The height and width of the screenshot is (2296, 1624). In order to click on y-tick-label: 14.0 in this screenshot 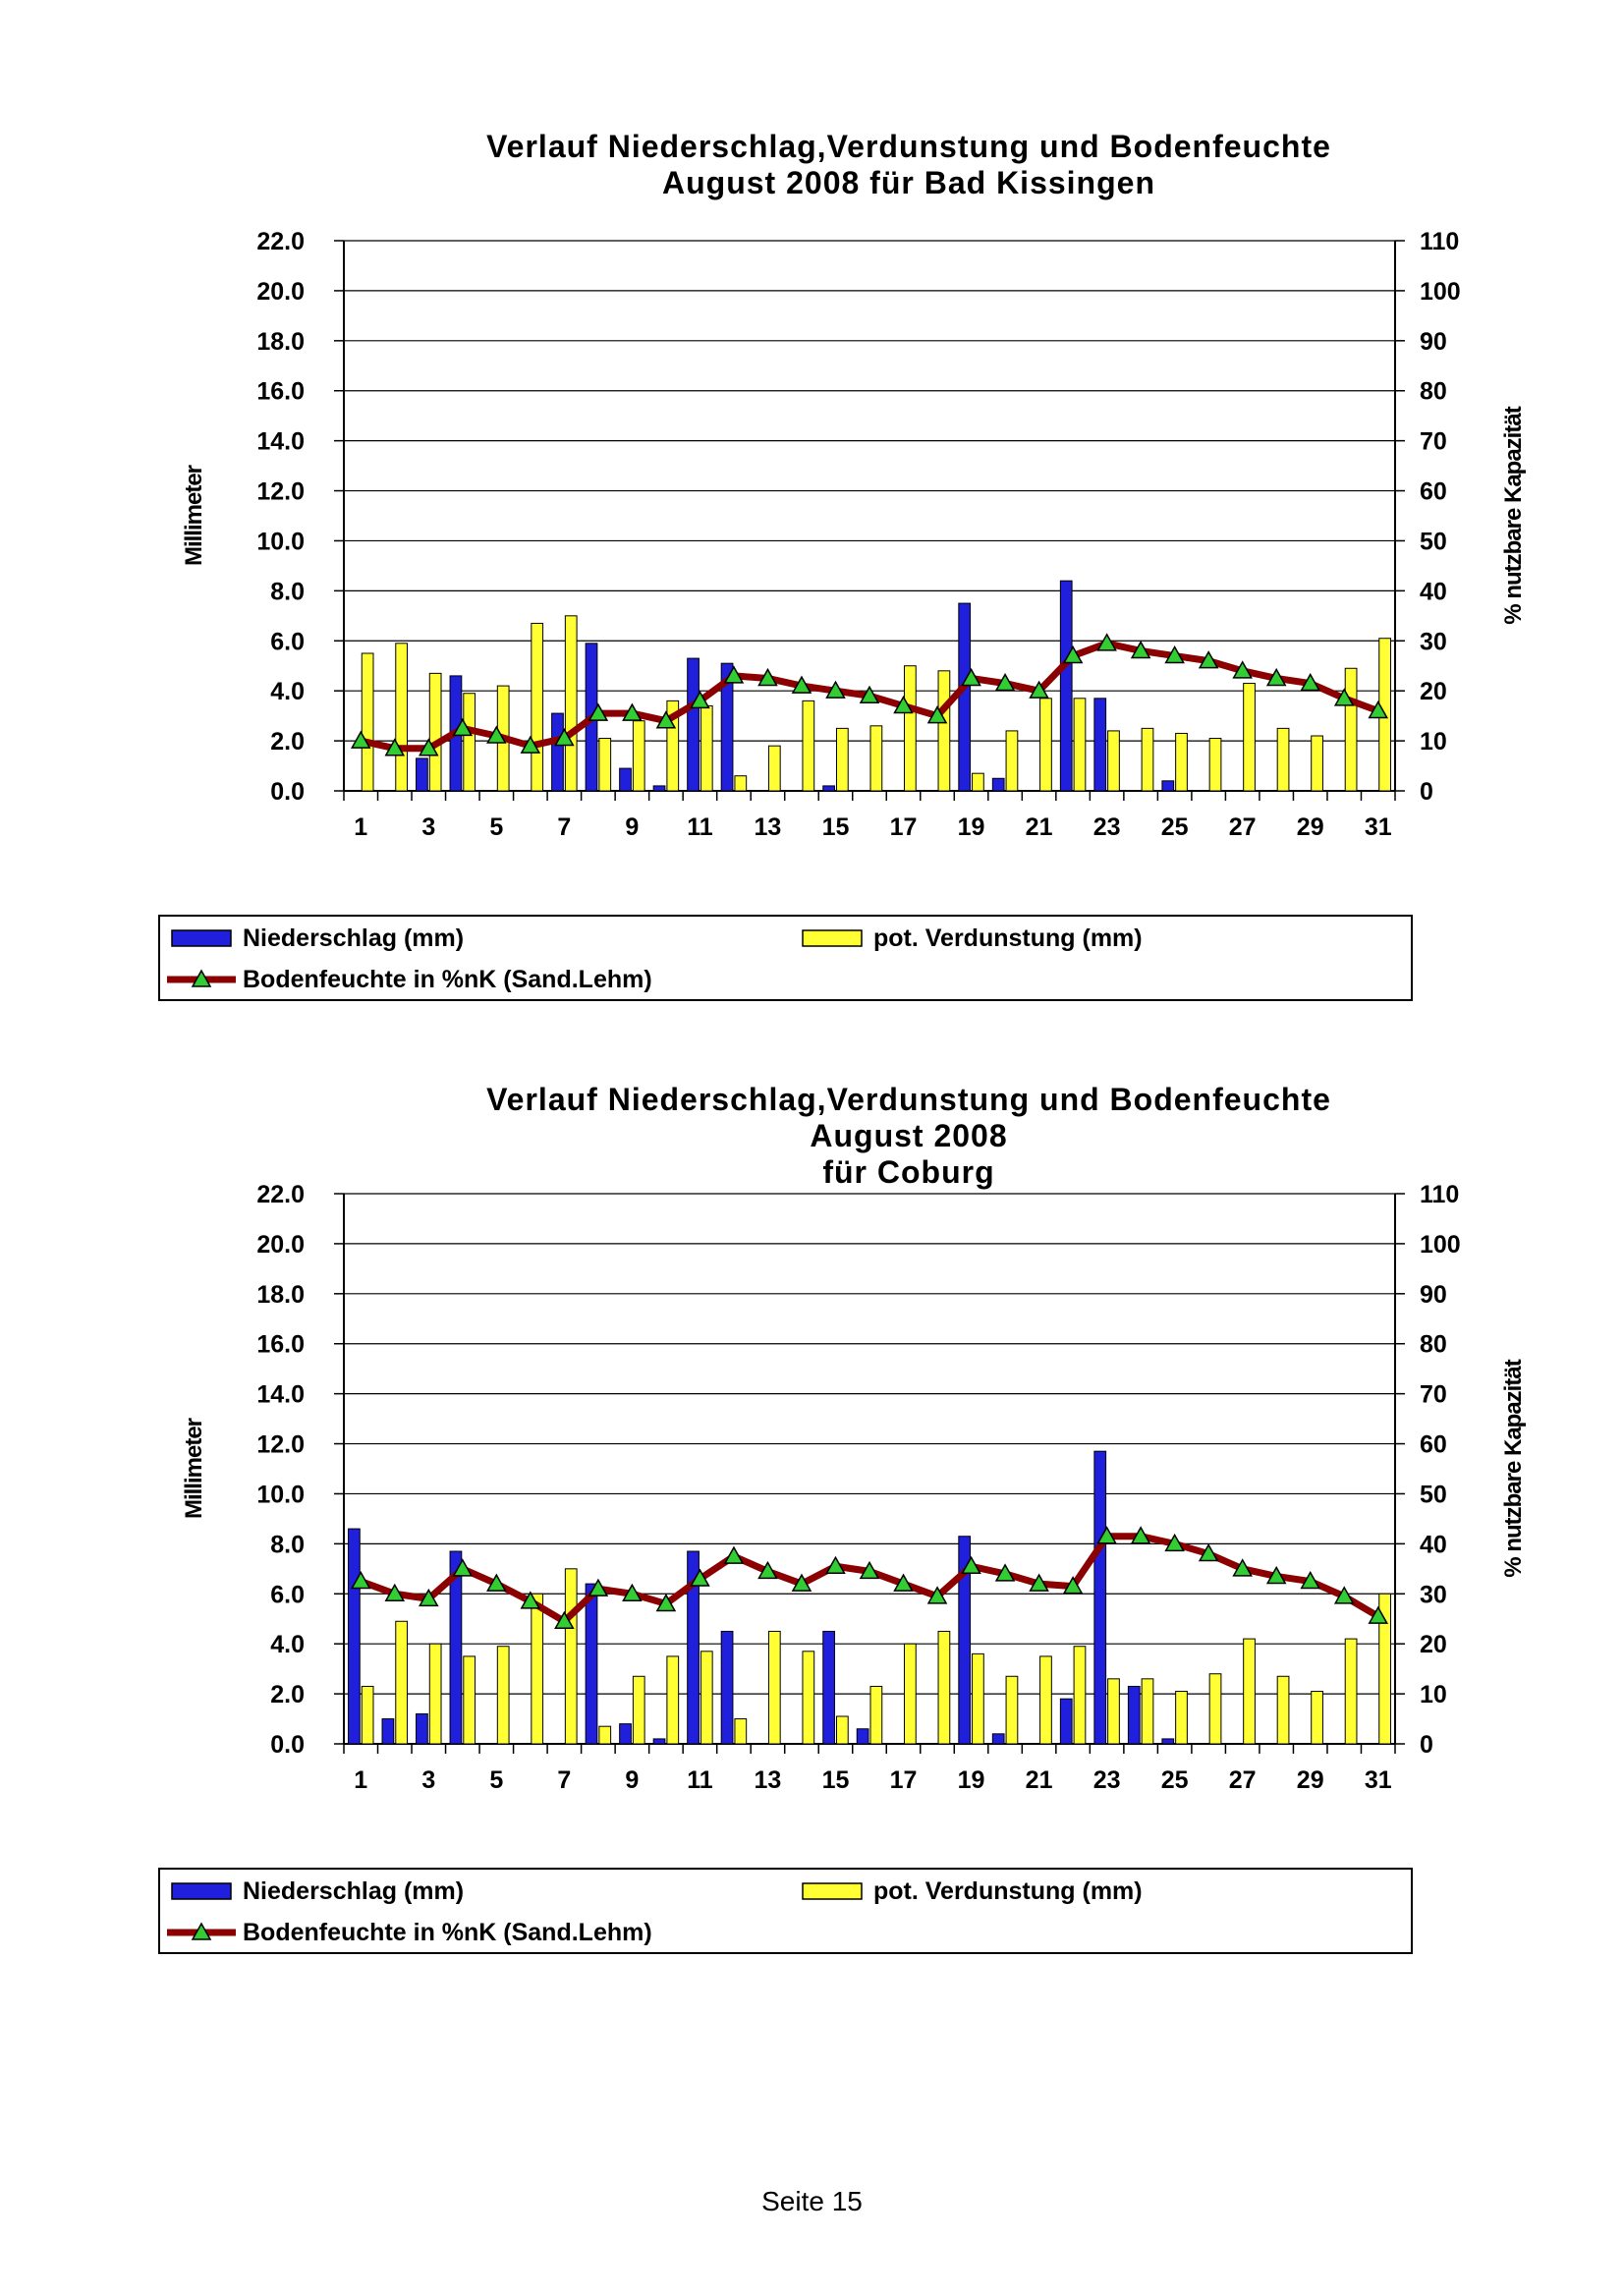, I will do `click(280, 442)`.